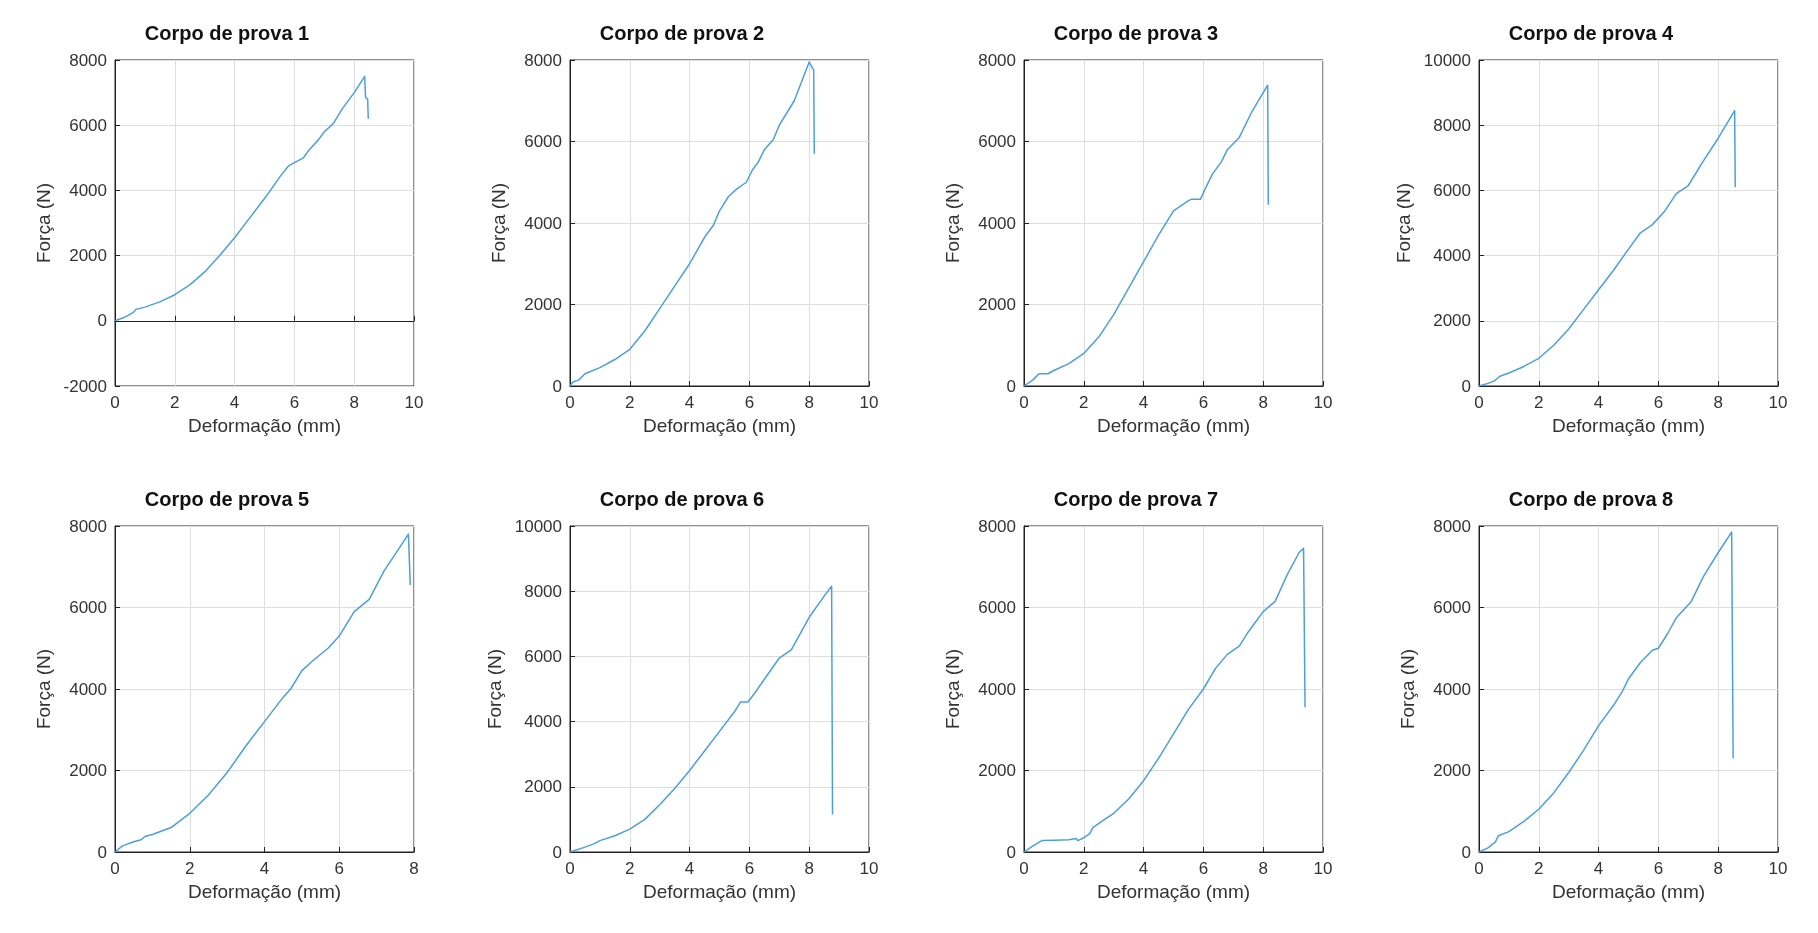 This screenshot has width=1818, height=933. Describe the element at coordinates (681, 33) in the screenshot. I see `chart-title: Corpo de prova 2` at that location.